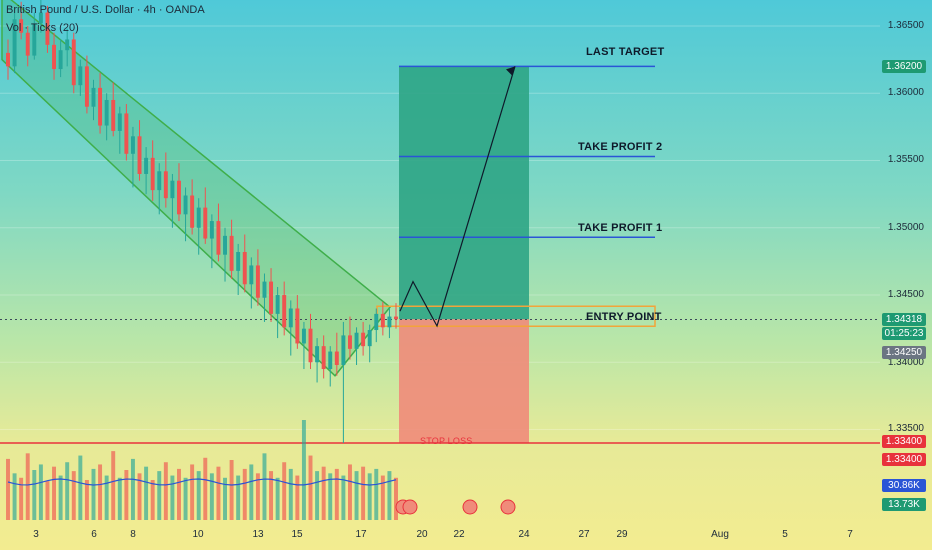 Image resolution: width=932 pixels, height=550 pixels. What do you see at coordinates (133, 534) in the screenshot?
I see `x-tick: 8` at bounding box center [133, 534].